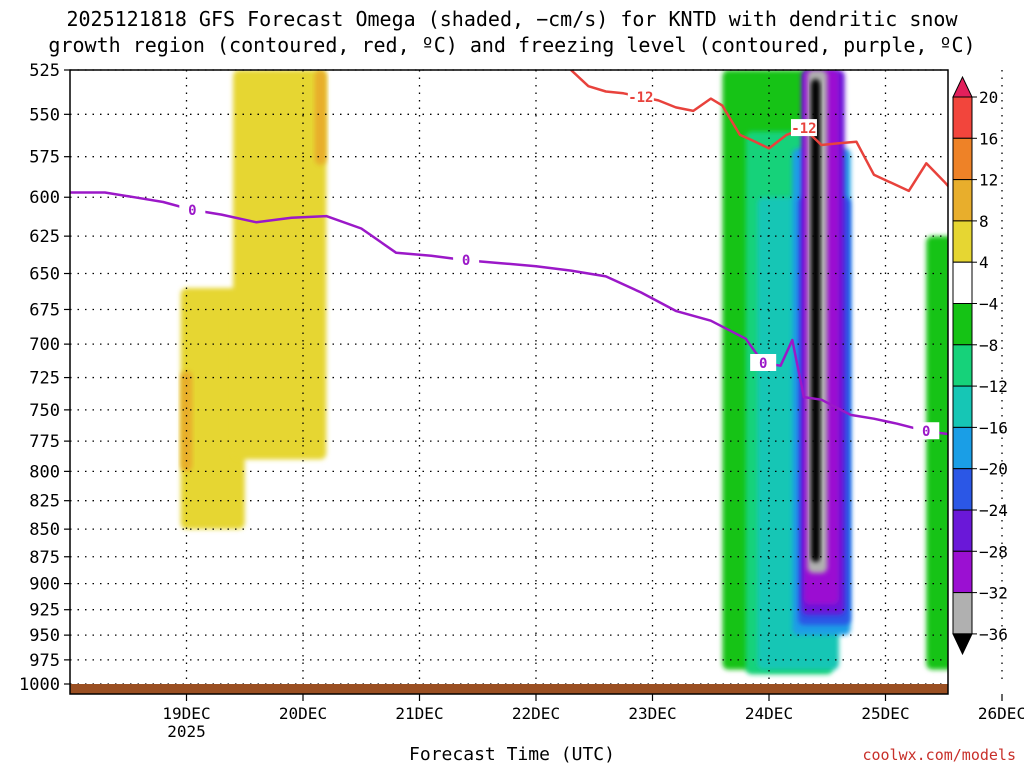 This screenshot has width=1024, height=768. I want to click on colorbar-label: 16, so click(988, 138).